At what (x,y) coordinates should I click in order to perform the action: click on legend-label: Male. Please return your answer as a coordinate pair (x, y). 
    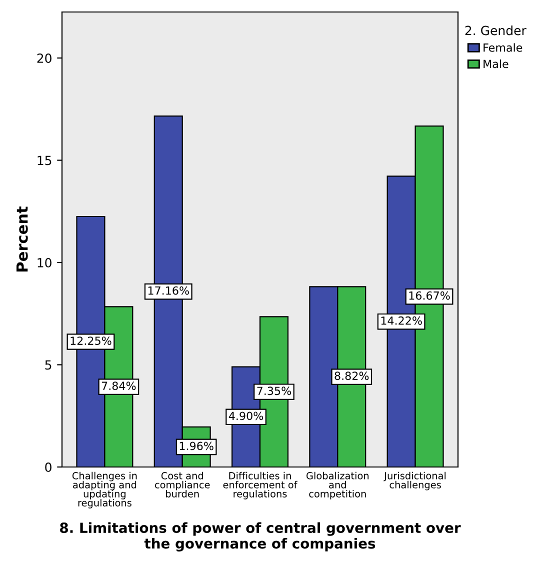
    Looking at the image, I should click on (496, 64).